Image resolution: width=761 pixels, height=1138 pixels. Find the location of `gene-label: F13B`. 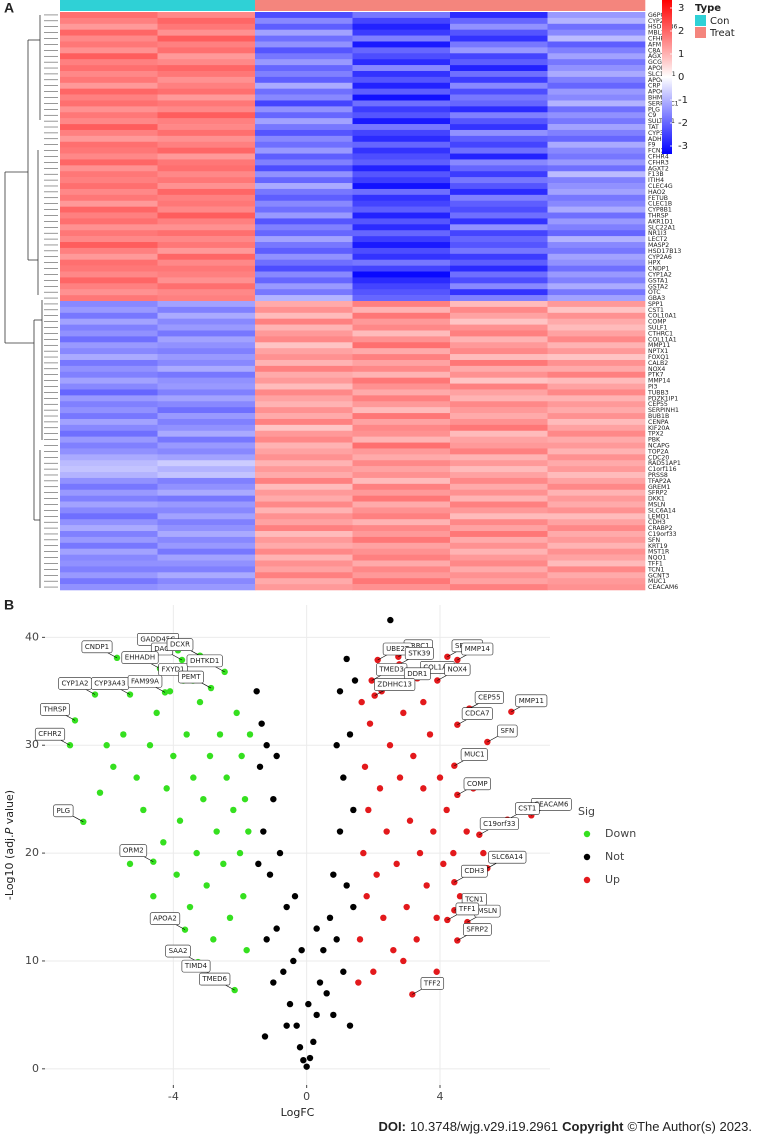

gene-label: F13B is located at coordinates (656, 174).